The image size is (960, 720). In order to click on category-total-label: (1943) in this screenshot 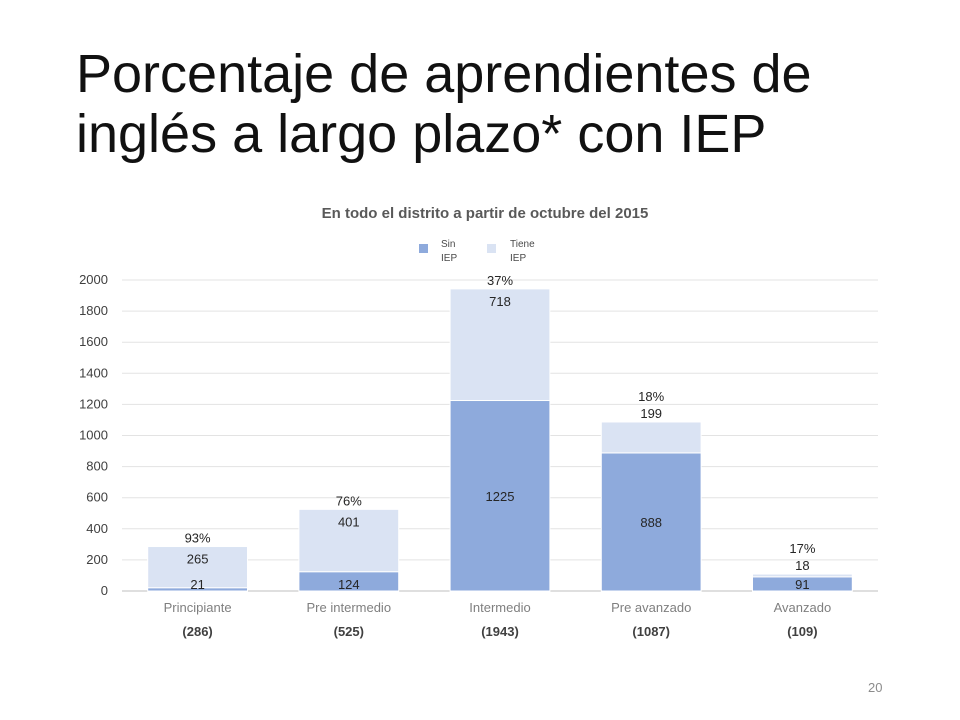, I will do `click(500, 631)`.